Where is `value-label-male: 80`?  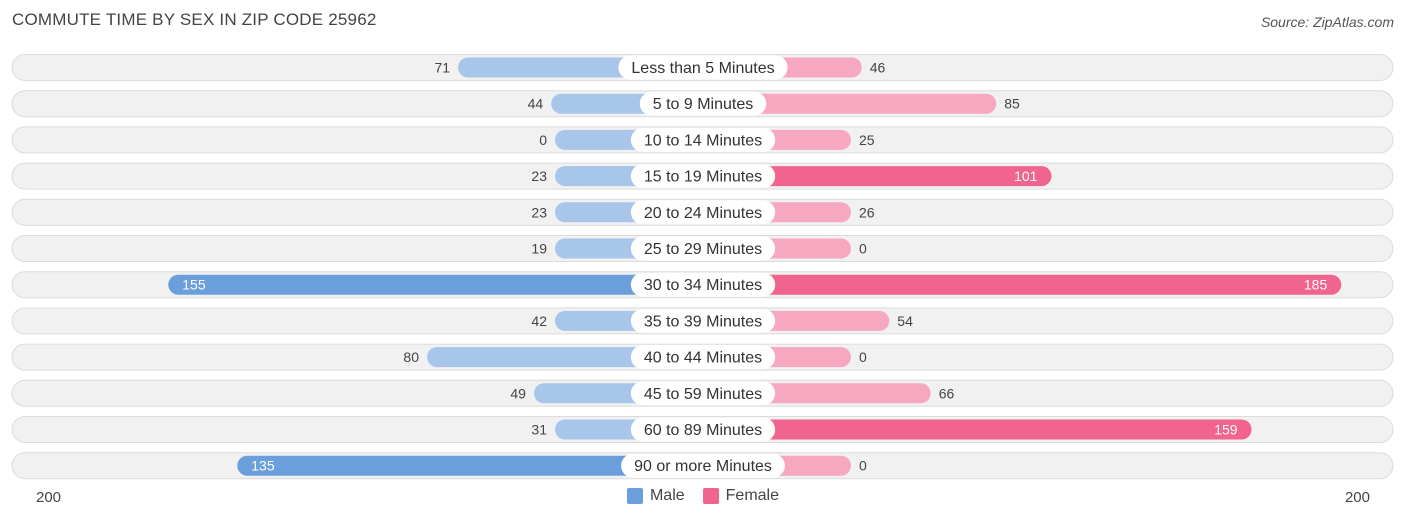 value-label-male: 80 is located at coordinates (411, 357).